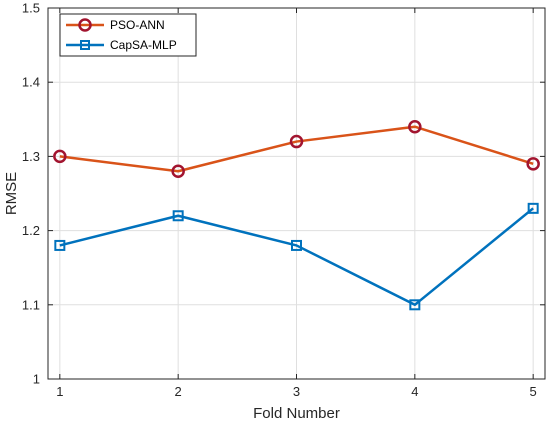 The image size is (550, 427). Describe the element at coordinates (31, 82) in the screenshot. I see `y-tick-label: 1.4` at that location.